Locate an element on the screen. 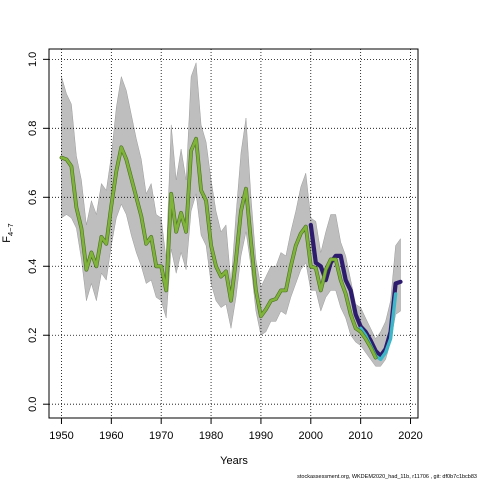 Image resolution: width=480 pixels, height=480 pixels. y-tick-label: 0.4 is located at coordinates (33, 266).